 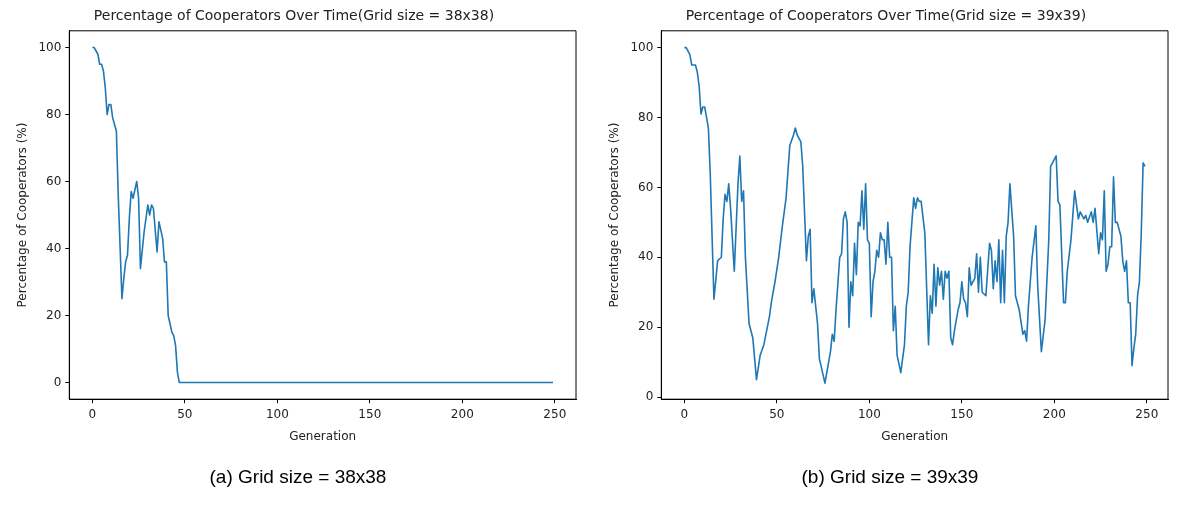 I want to click on chart-title: Percentage of Cooperators Over Time(Grid size = 39x39), so click(x=886, y=15).